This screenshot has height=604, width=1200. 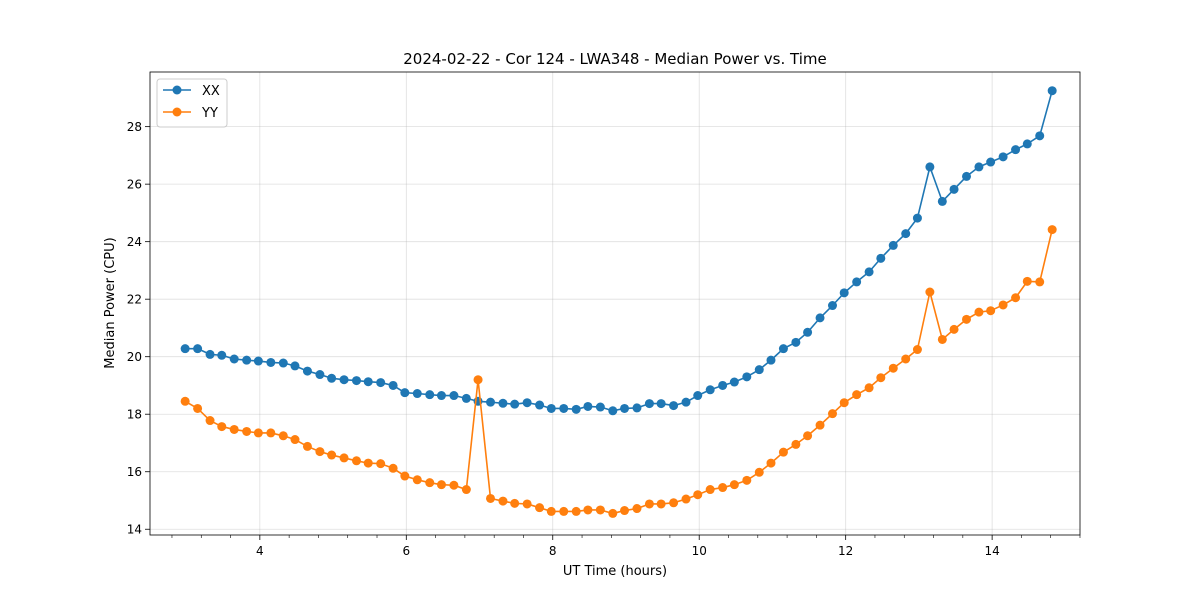 I want to click on x-tick-label: 14, so click(x=991, y=551).